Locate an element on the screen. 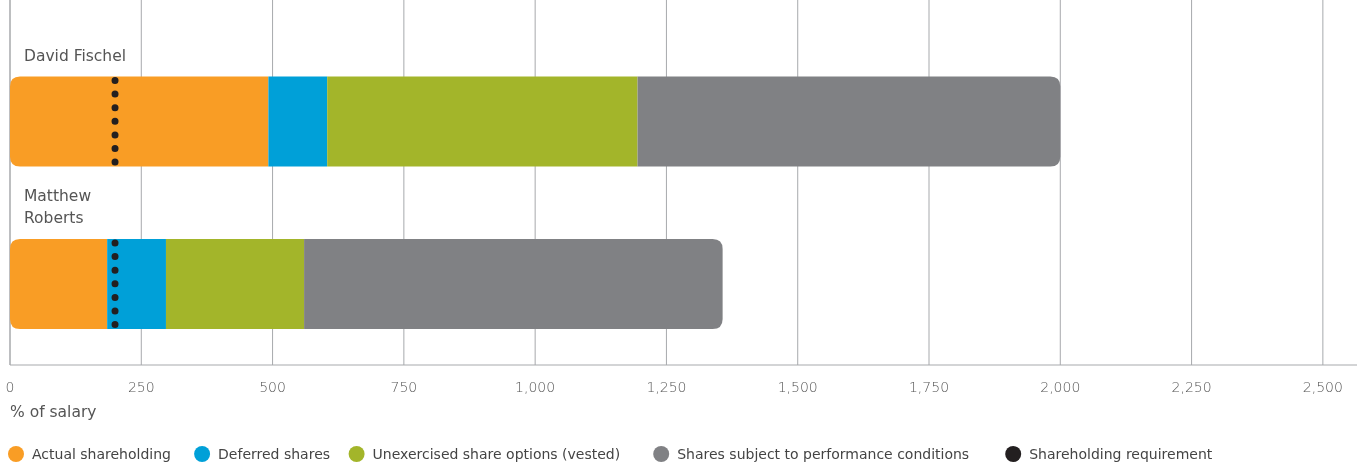 The image size is (1363, 464). x-tick-label: 750 is located at coordinates (404, 387).